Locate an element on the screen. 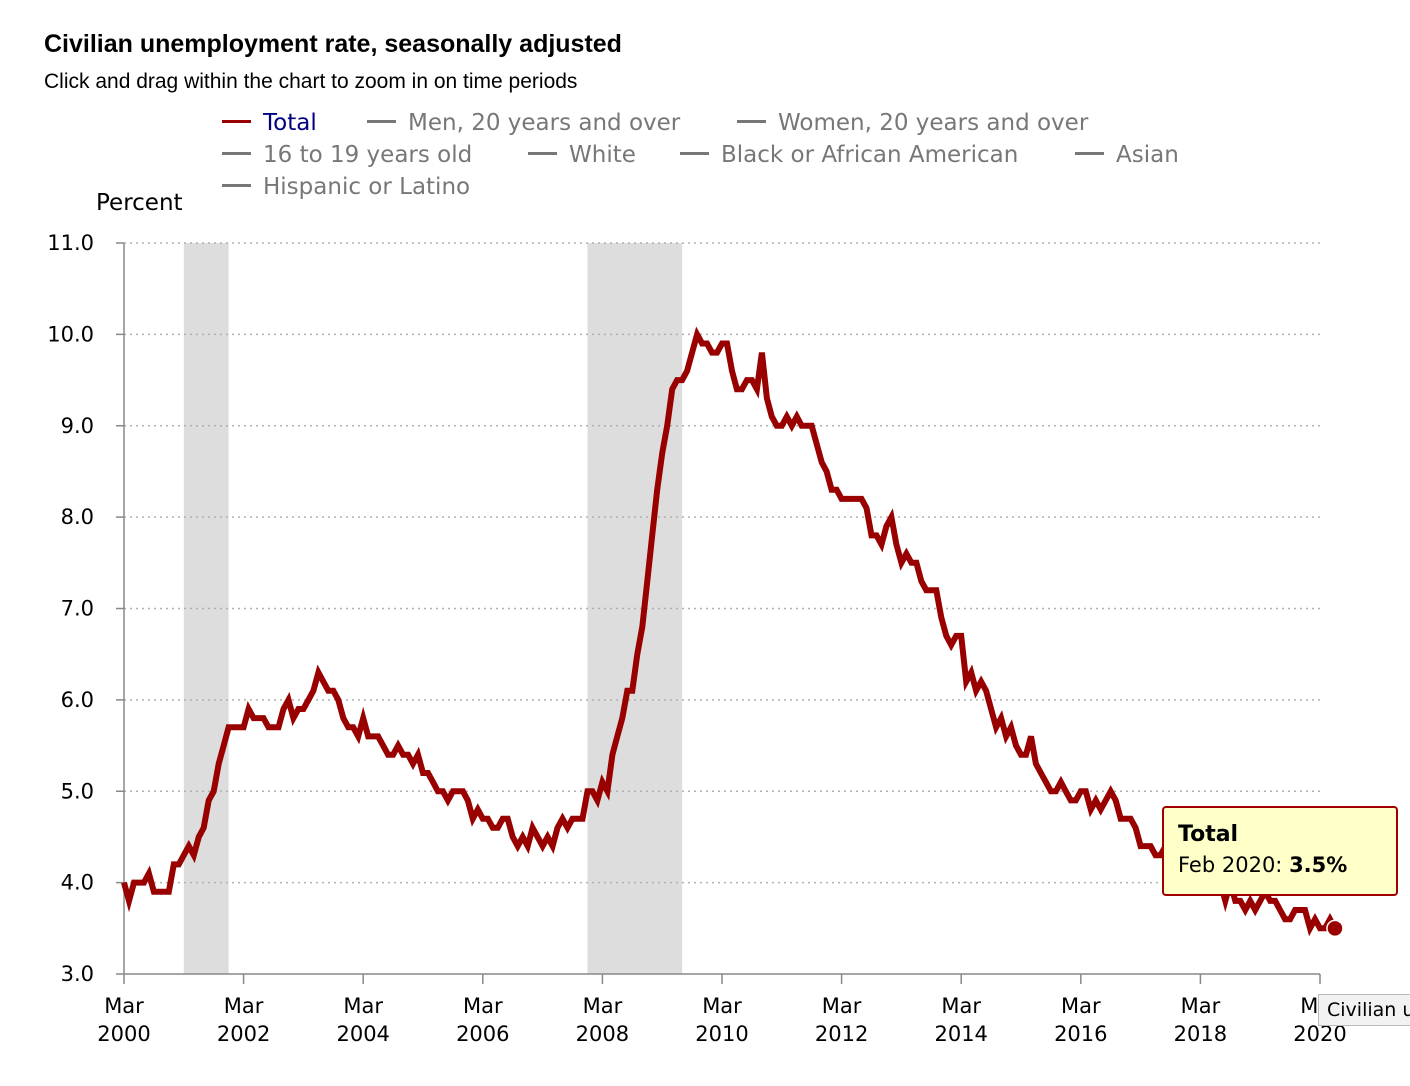 Image resolution: width=1410 pixels, height=1086 pixels. x-tick-year: 2006 is located at coordinates (482, 1034).